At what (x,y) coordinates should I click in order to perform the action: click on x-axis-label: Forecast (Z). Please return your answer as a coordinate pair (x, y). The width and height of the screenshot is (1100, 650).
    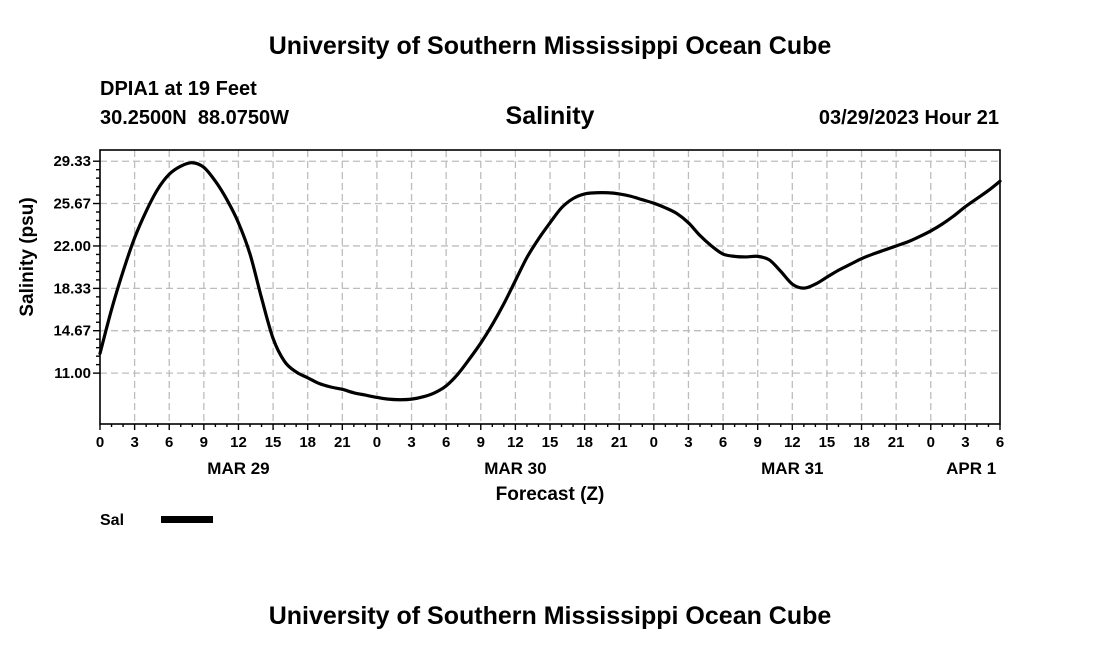
    Looking at the image, I should click on (550, 494).